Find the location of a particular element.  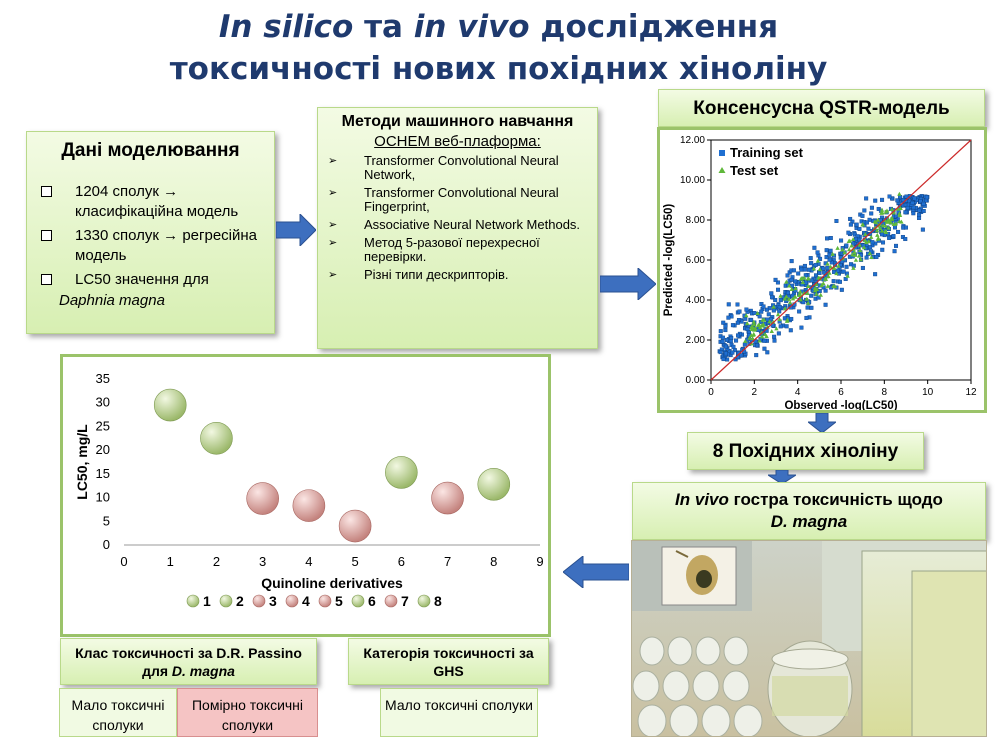

x-tick-label: 0 is located at coordinates (711, 392).